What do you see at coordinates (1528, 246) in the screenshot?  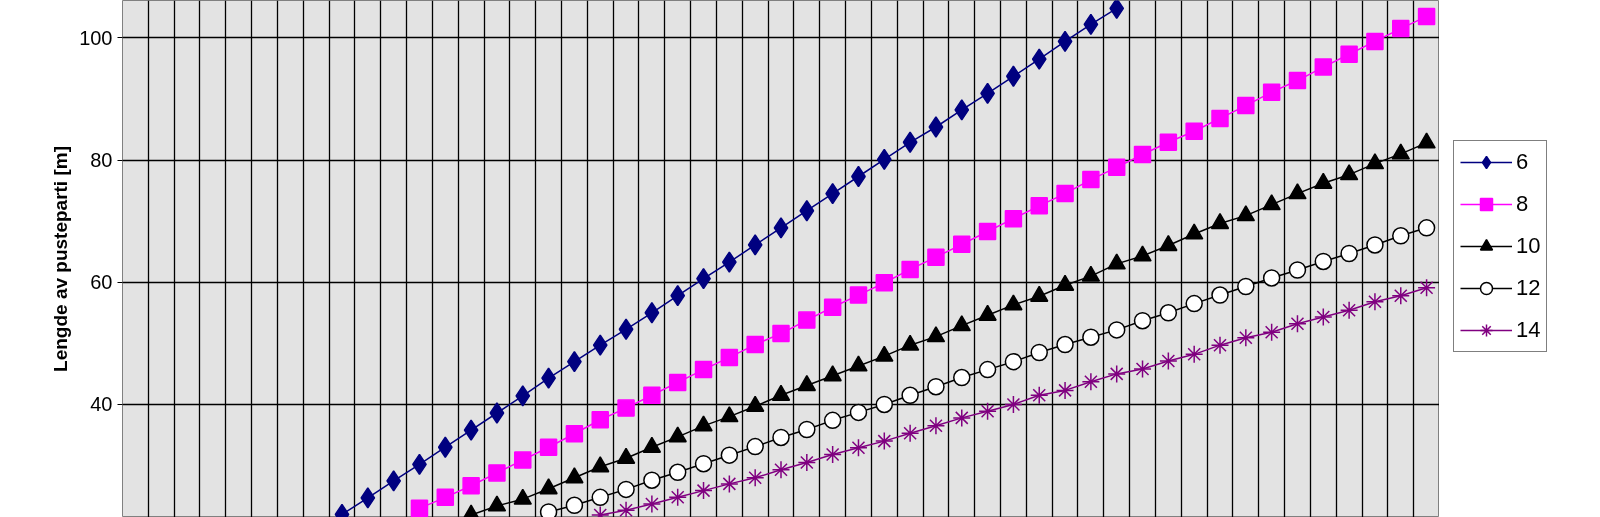 I see `legend-label: 10` at bounding box center [1528, 246].